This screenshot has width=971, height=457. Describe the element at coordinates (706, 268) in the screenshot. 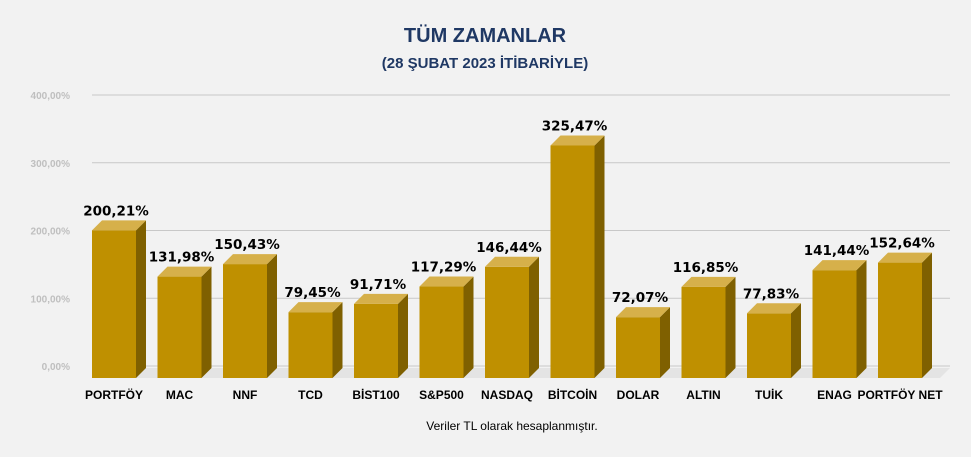

I see `data-label: 116,85%` at that location.